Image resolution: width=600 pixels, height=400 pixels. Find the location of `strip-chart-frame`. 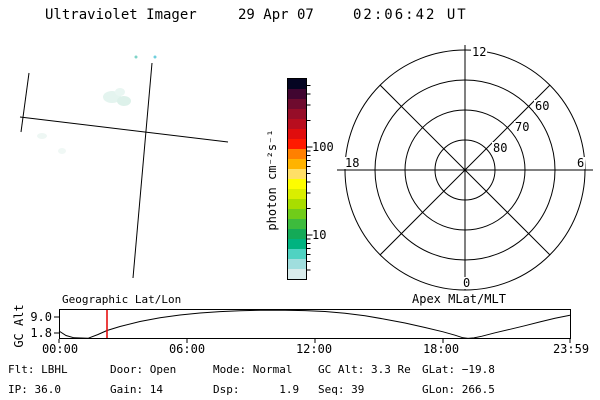

strip-chart-frame is located at coordinates (315, 324).